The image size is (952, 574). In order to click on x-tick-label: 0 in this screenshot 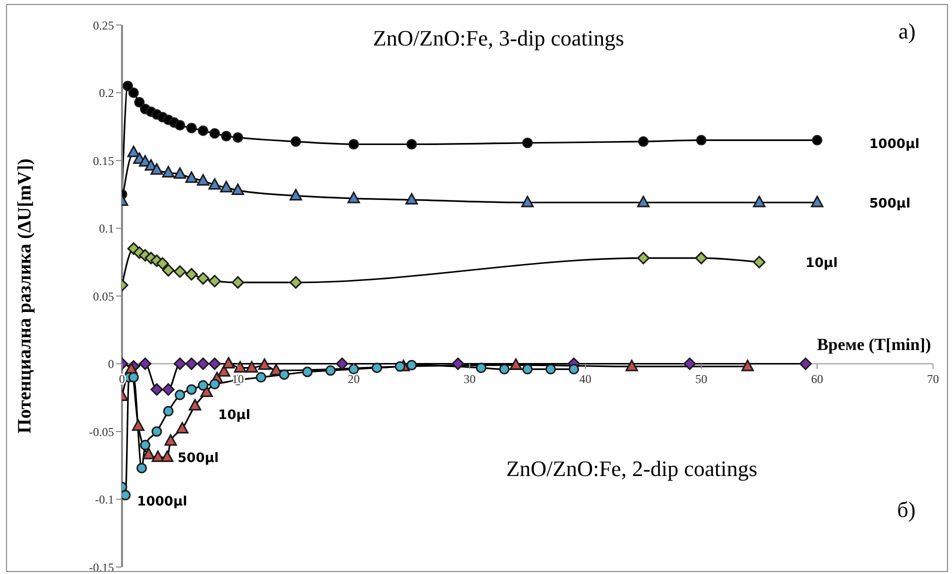, I will do `click(122, 379)`.